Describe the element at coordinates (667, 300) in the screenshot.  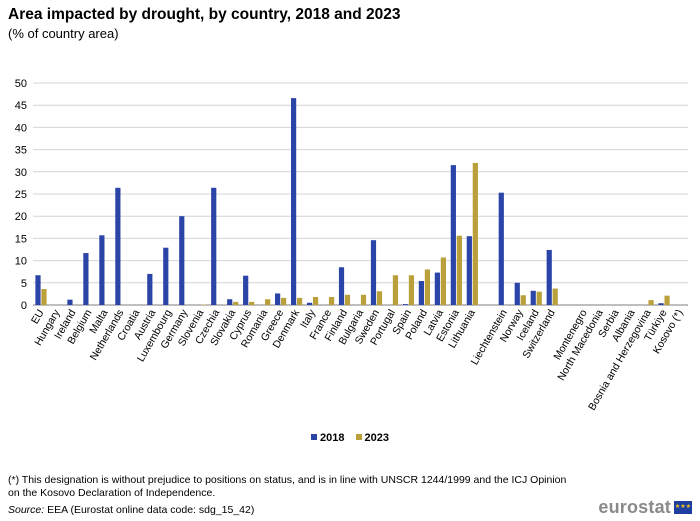
I see `bar-2023-Türkiye` at that location.